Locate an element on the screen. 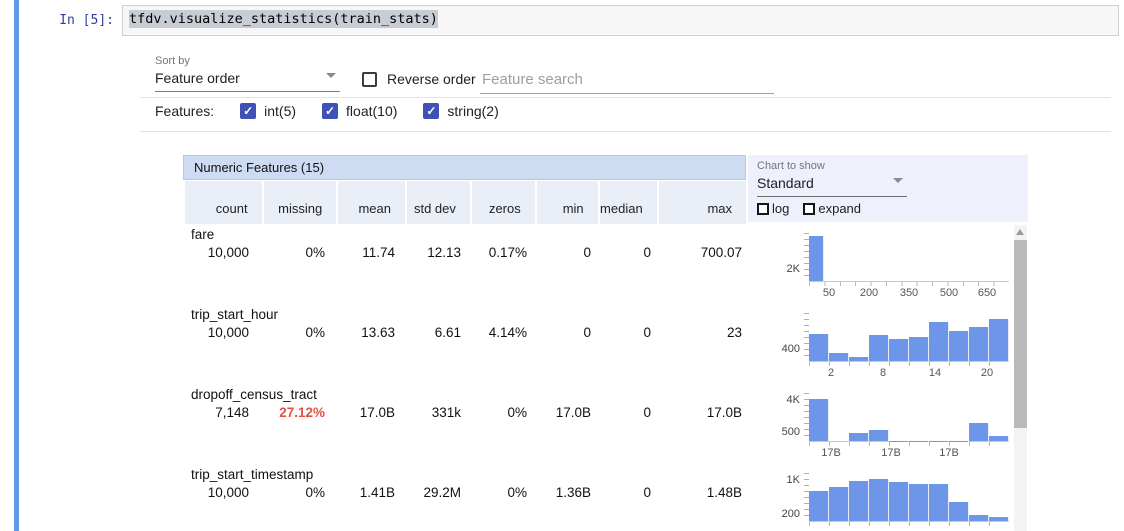 Image resolution: width=1124 pixels, height=531 pixels. histogram-fare: 2K 50 200 350 500 650 is located at coordinates (885, 264).